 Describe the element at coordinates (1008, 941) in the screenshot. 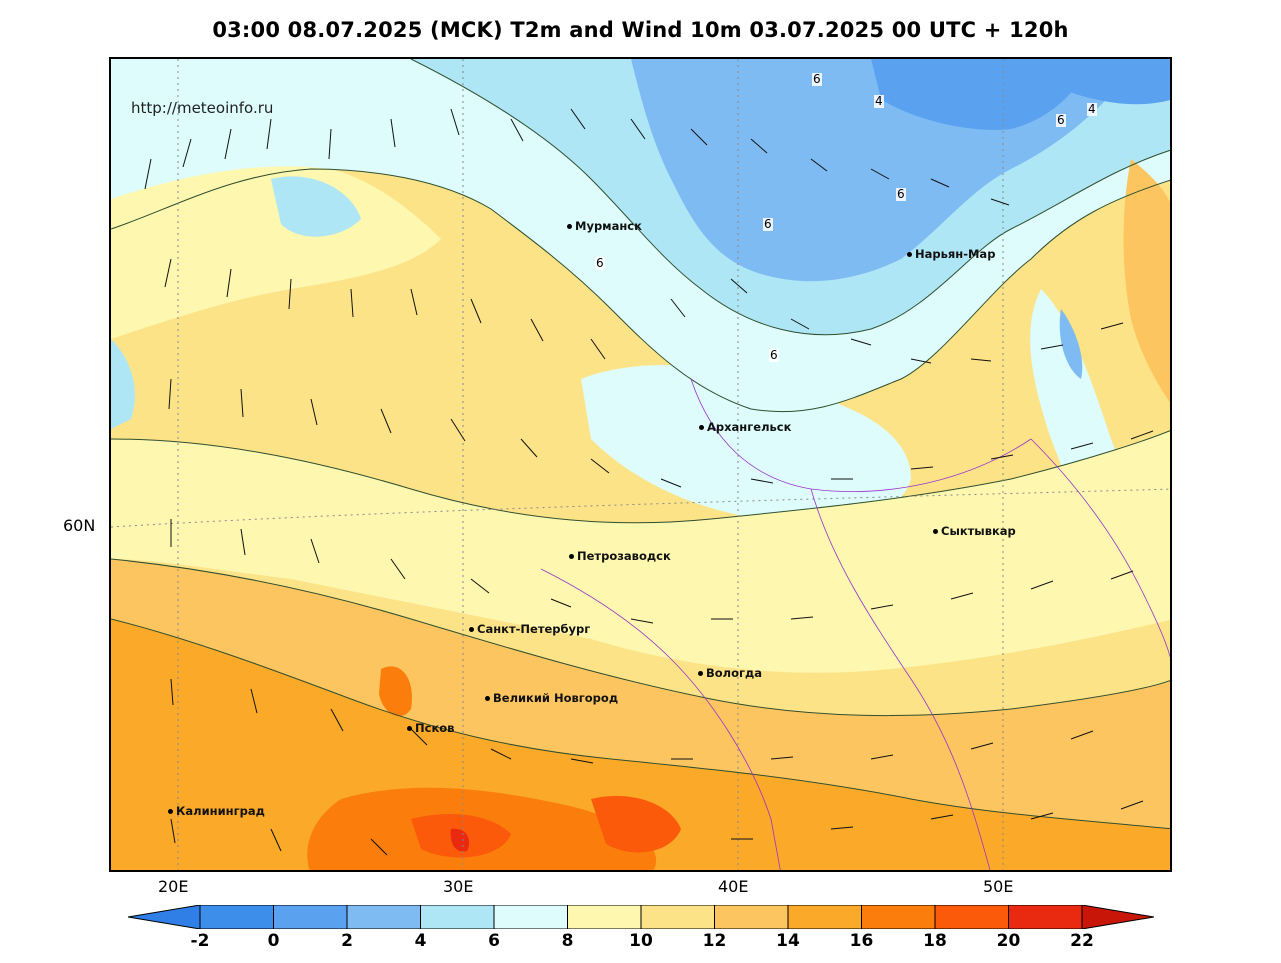

I see `colorbar-tick-label: 20` at that location.